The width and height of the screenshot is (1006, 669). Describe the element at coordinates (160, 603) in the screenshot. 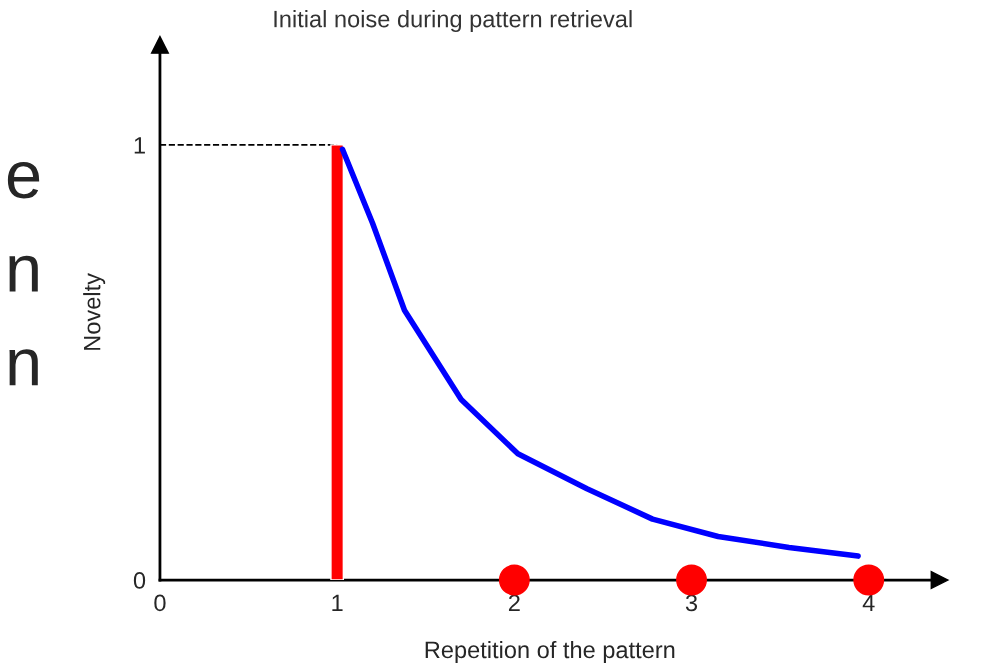

I see `x-tick-label: 0` at that location.